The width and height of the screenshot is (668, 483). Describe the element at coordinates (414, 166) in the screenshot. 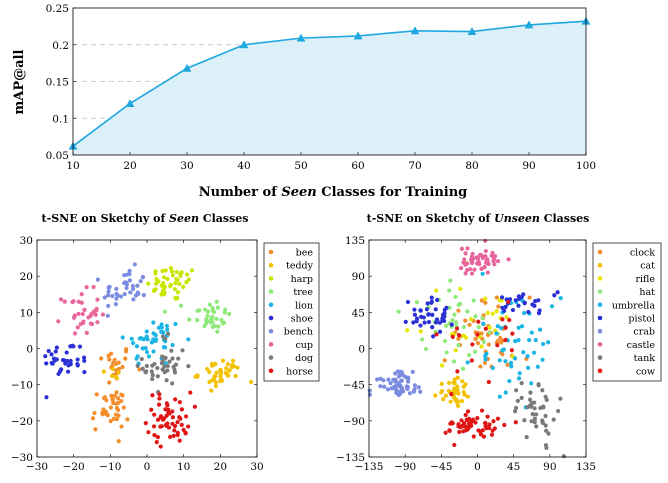

I see `x-tick-label: 70` at that location.